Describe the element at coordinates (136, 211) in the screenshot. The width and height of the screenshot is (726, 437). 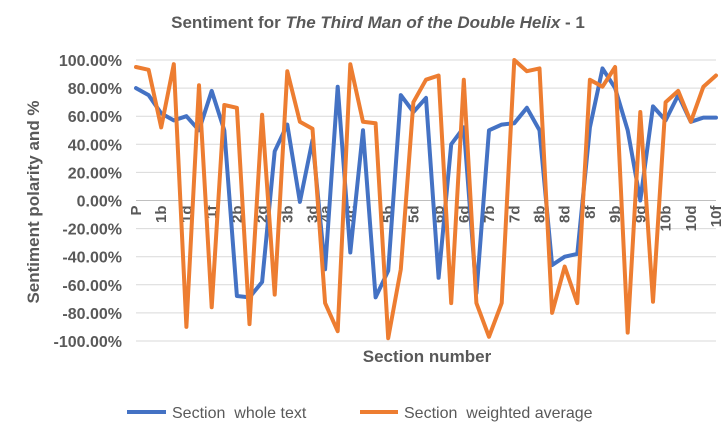
I see `x-tick-label: P` at that location.